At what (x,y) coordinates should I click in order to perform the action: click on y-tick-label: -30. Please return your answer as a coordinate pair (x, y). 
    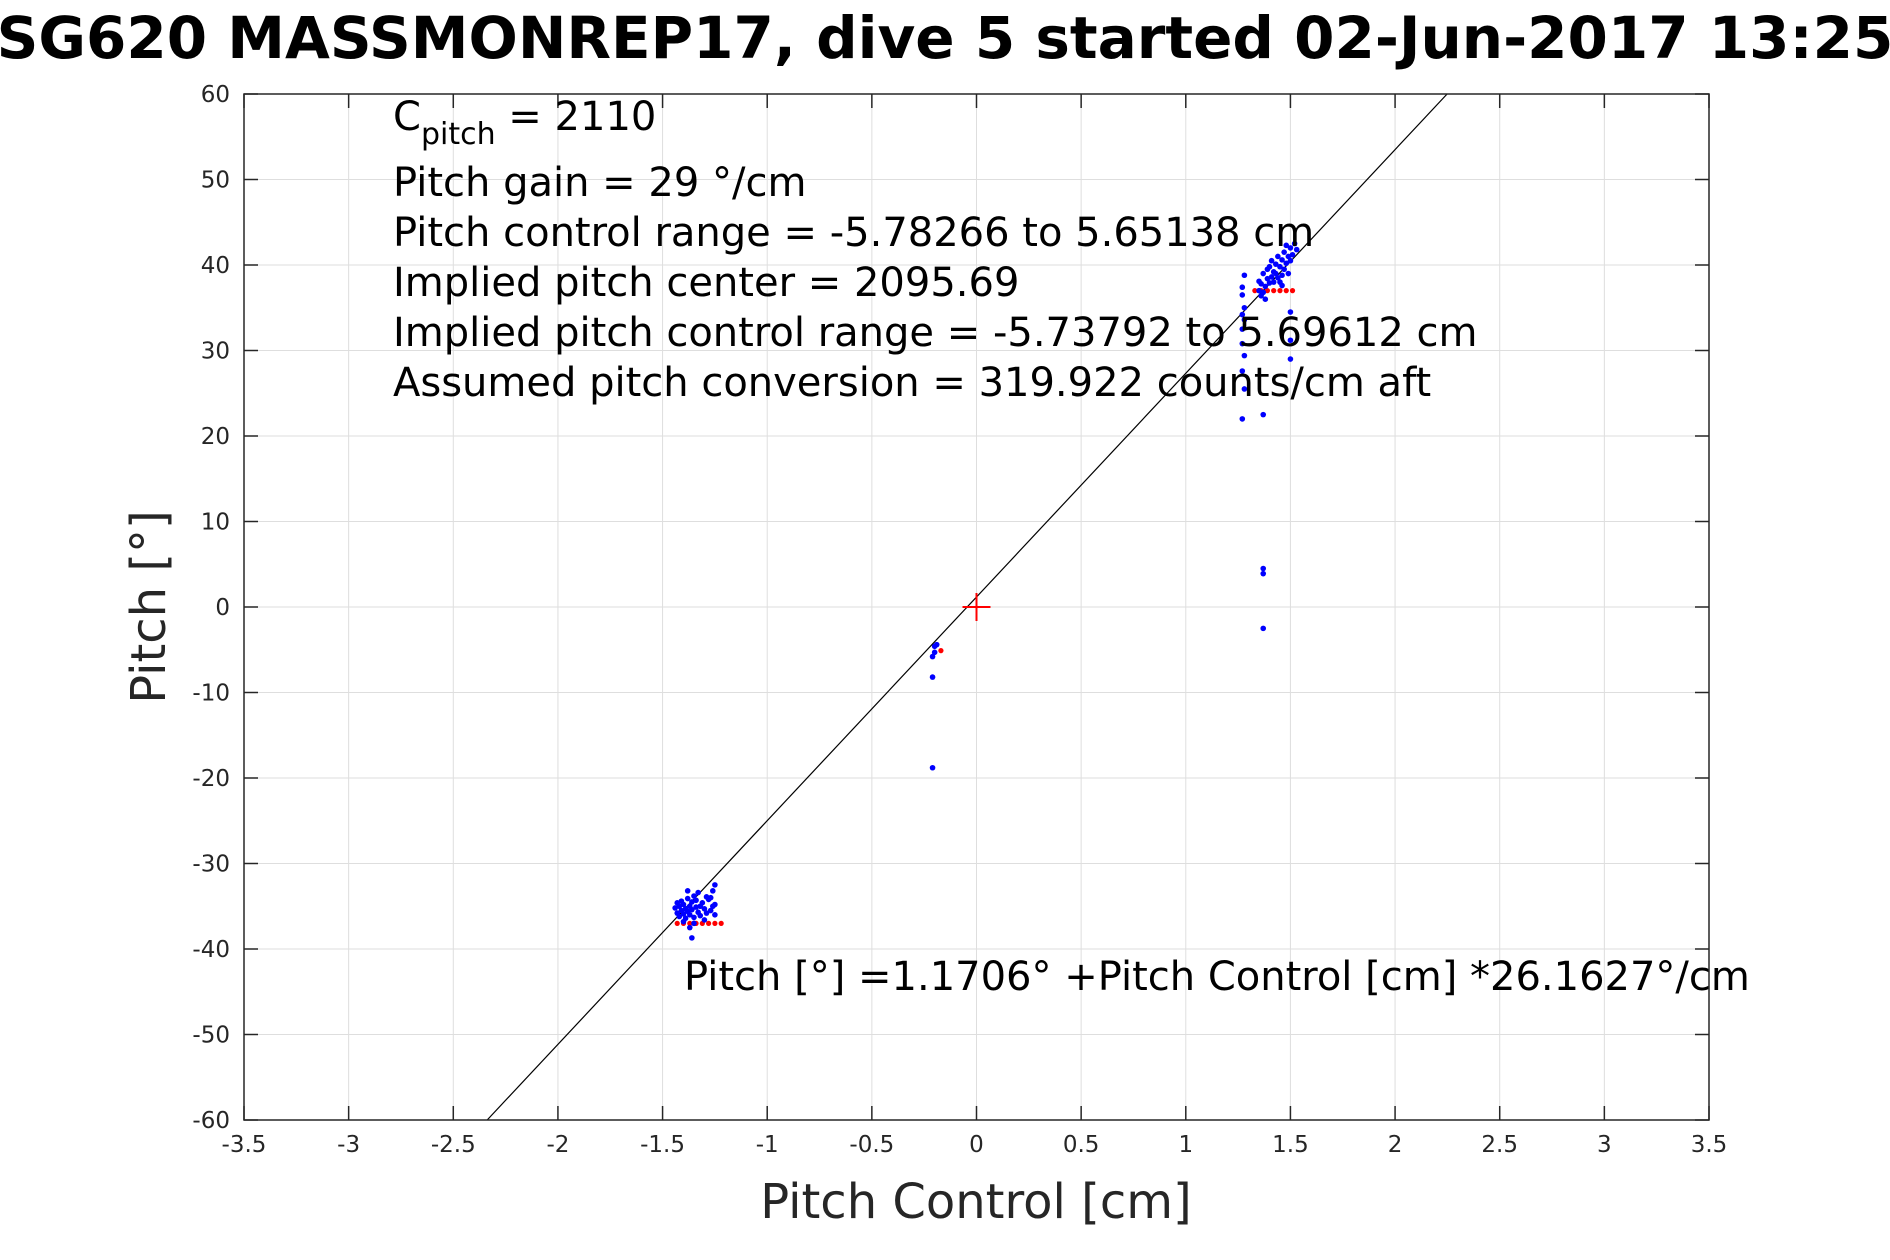
    Looking at the image, I should click on (211, 865).